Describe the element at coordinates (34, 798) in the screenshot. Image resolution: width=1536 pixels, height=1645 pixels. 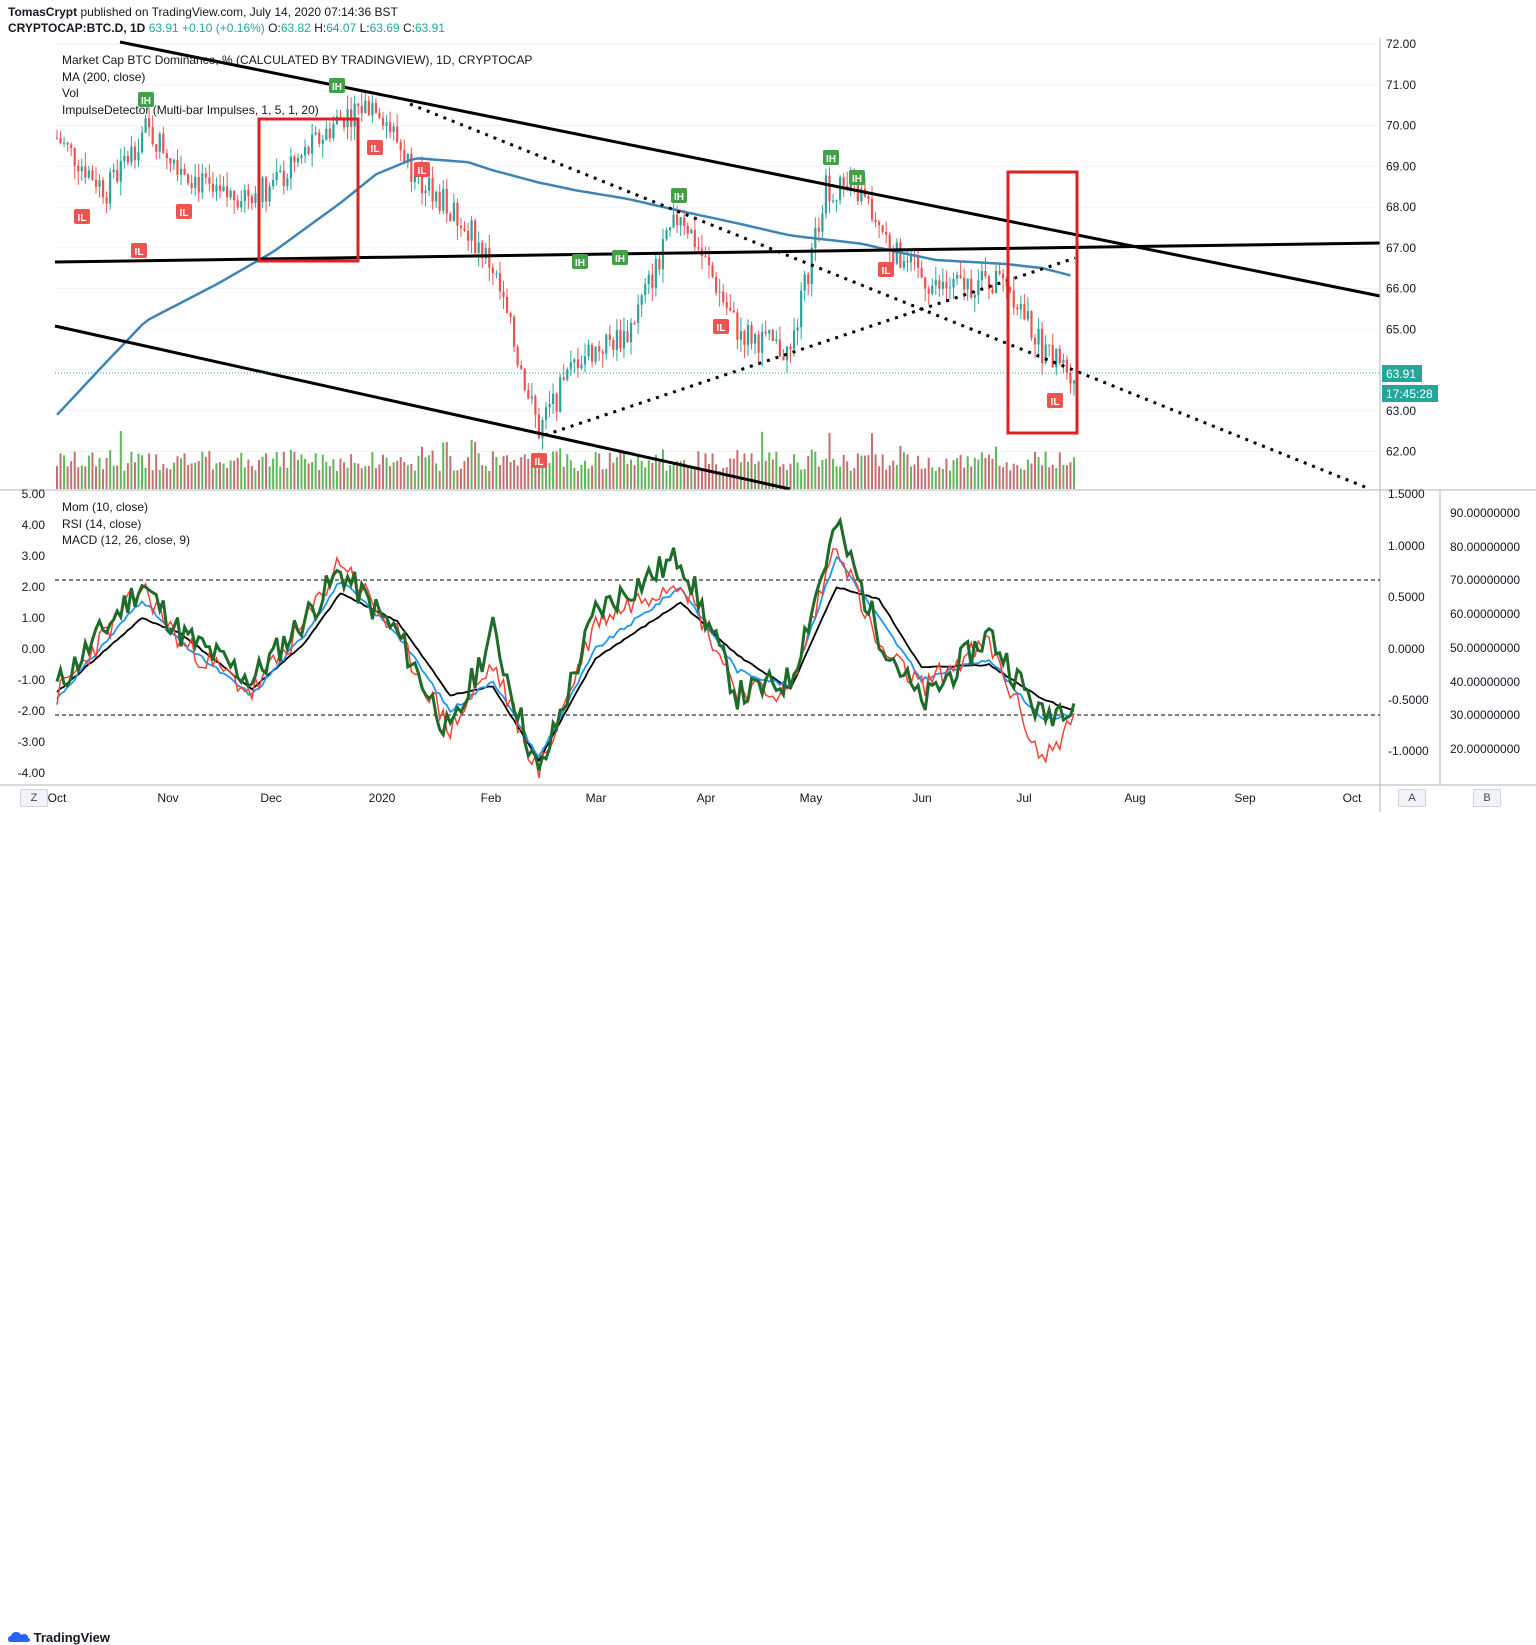
I see `zoom-button: Z` at that location.